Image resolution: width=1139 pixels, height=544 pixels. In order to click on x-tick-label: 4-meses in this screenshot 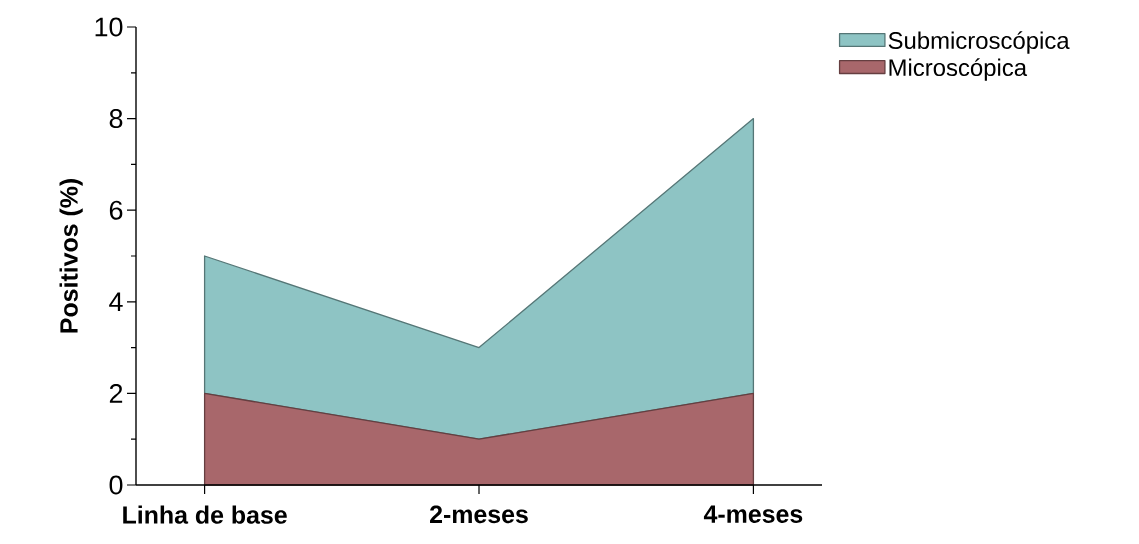, I will do `click(753, 514)`.